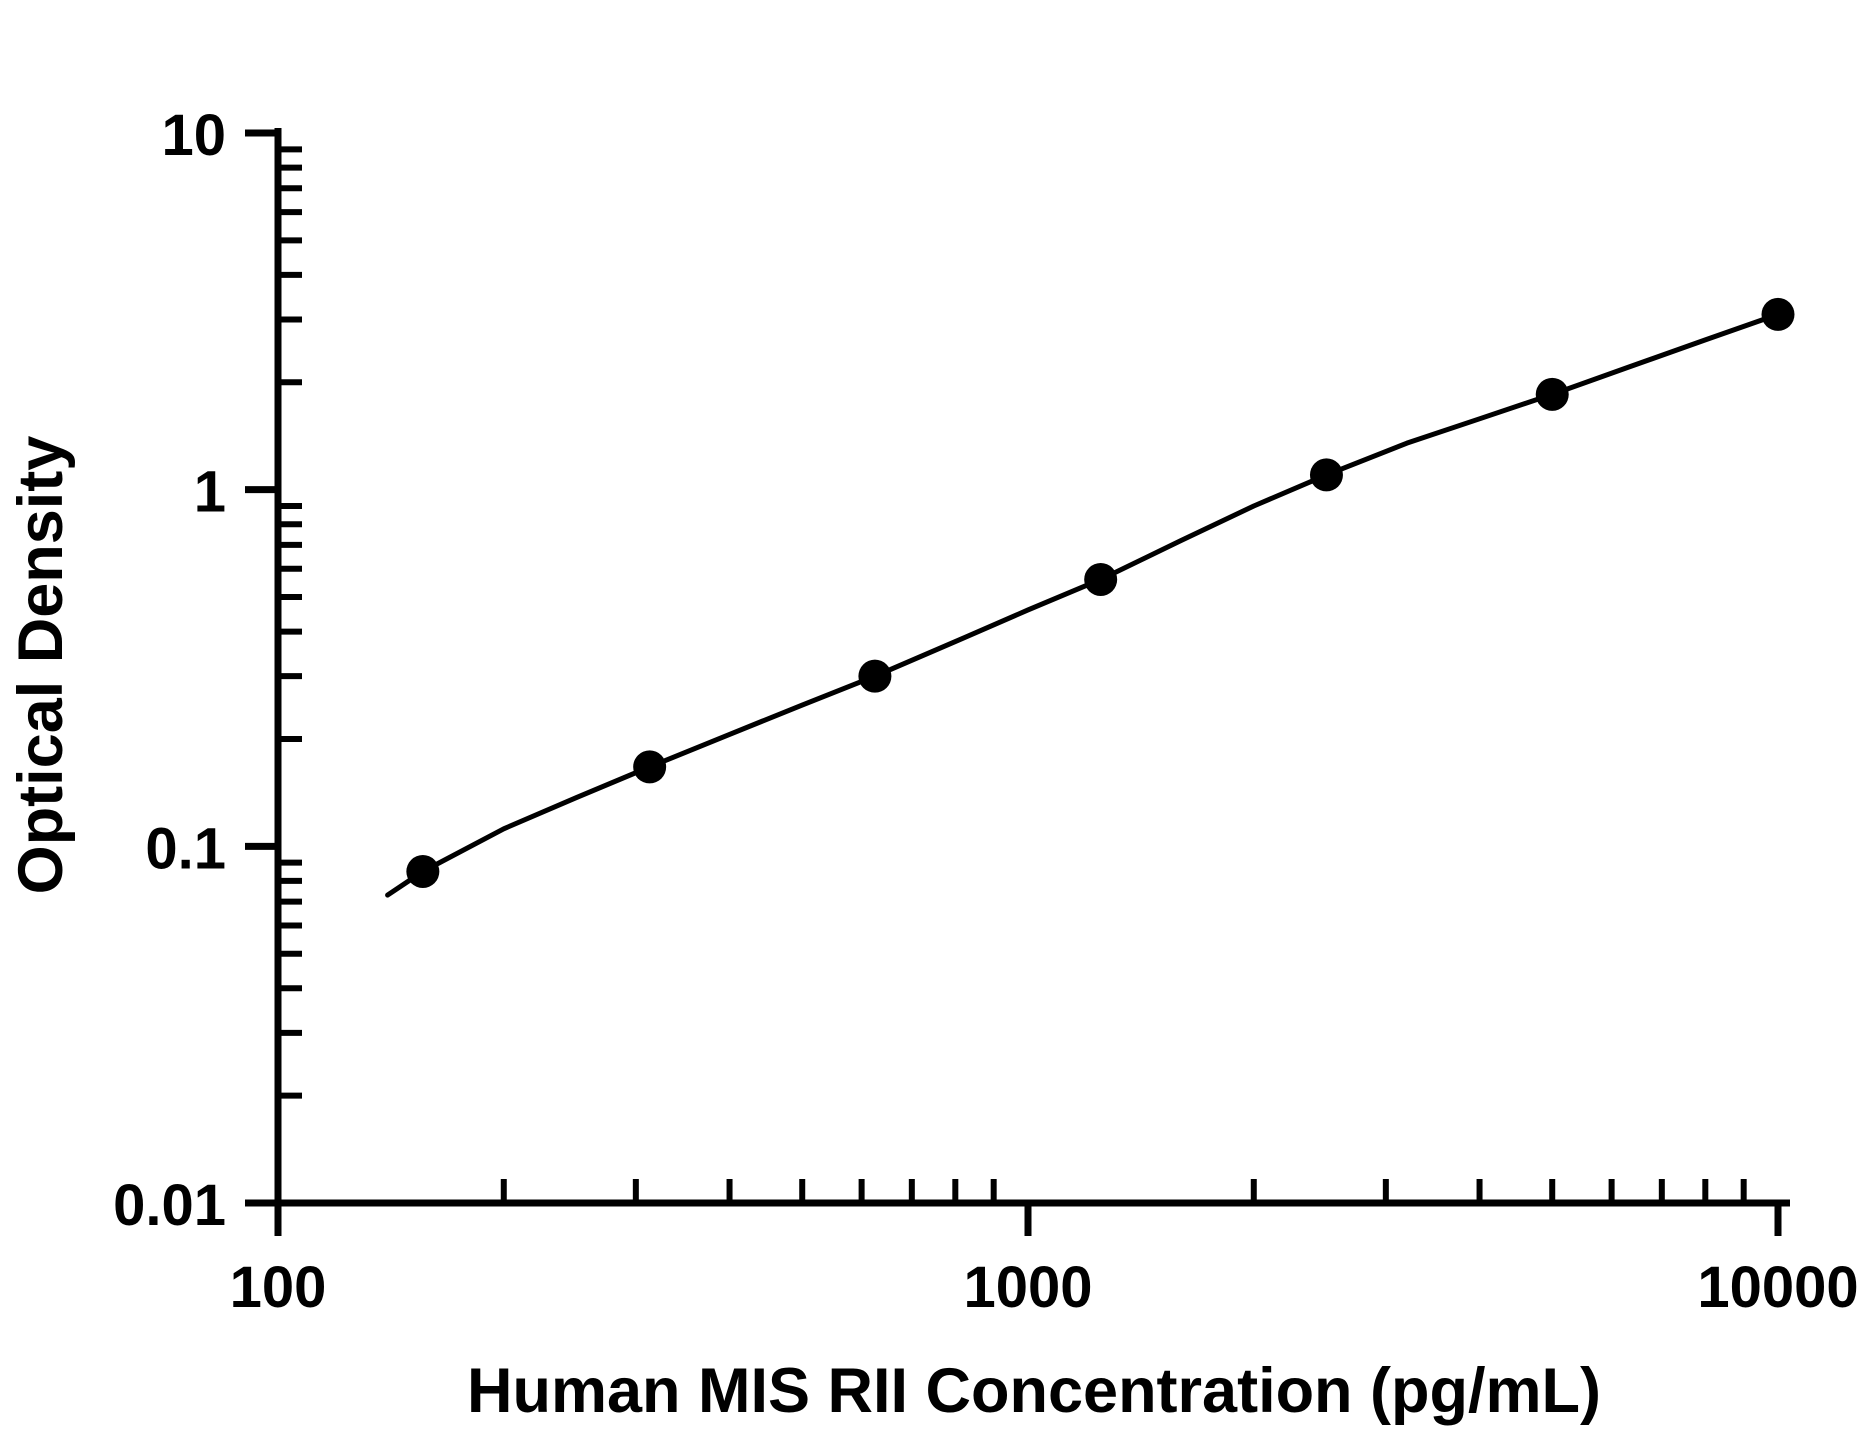 The image size is (1858, 1444). I want to click on x-tick-label: 10000, so click(1777, 1287).